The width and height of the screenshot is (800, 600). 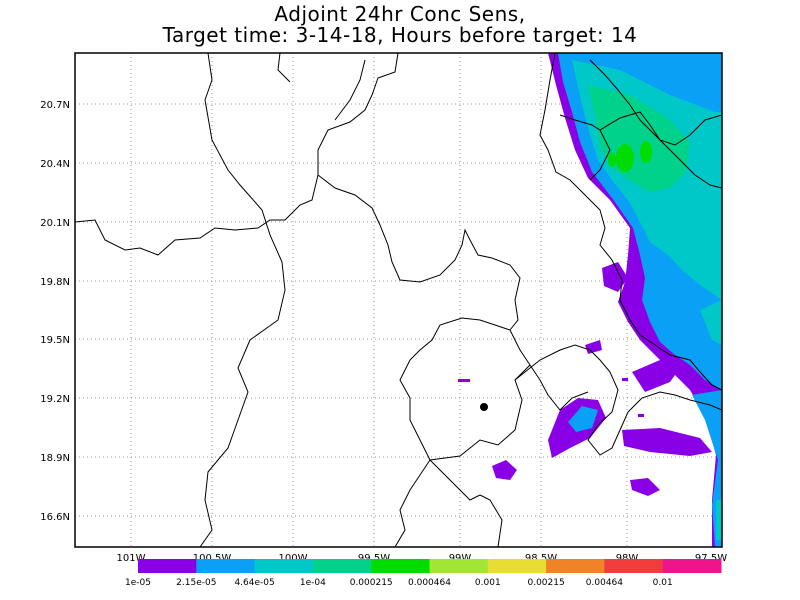 What do you see at coordinates (663, 583) in the screenshot?
I see `colorbar-label: 0.01` at bounding box center [663, 583].